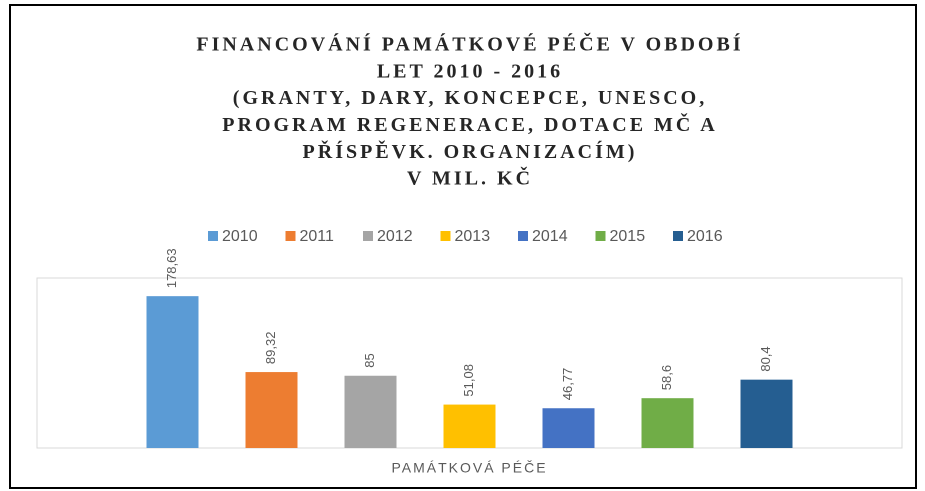  Describe the element at coordinates (171, 268) in the screenshot. I see `data-label: 178,63` at that location.